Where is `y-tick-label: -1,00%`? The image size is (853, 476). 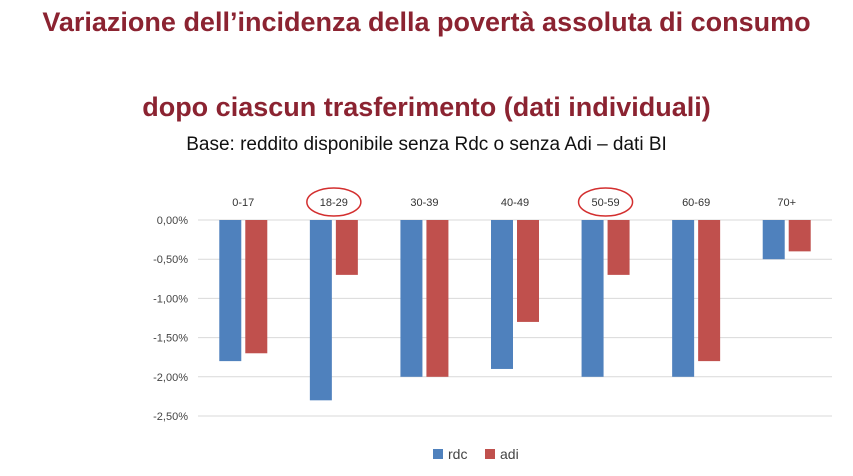
y-tick-label: -1,00% is located at coordinates (170, 299).